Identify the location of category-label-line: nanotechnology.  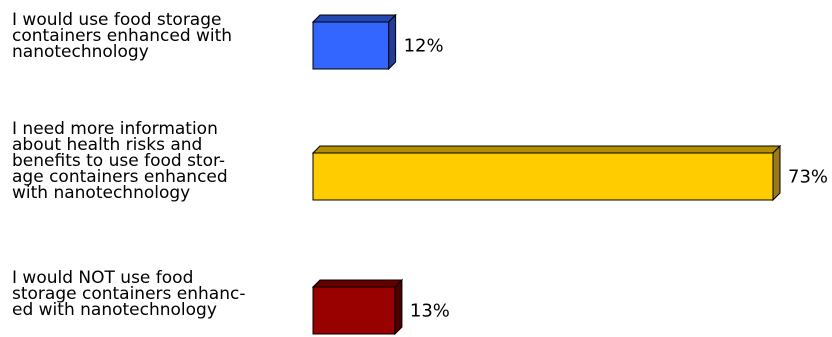
(80, 52).